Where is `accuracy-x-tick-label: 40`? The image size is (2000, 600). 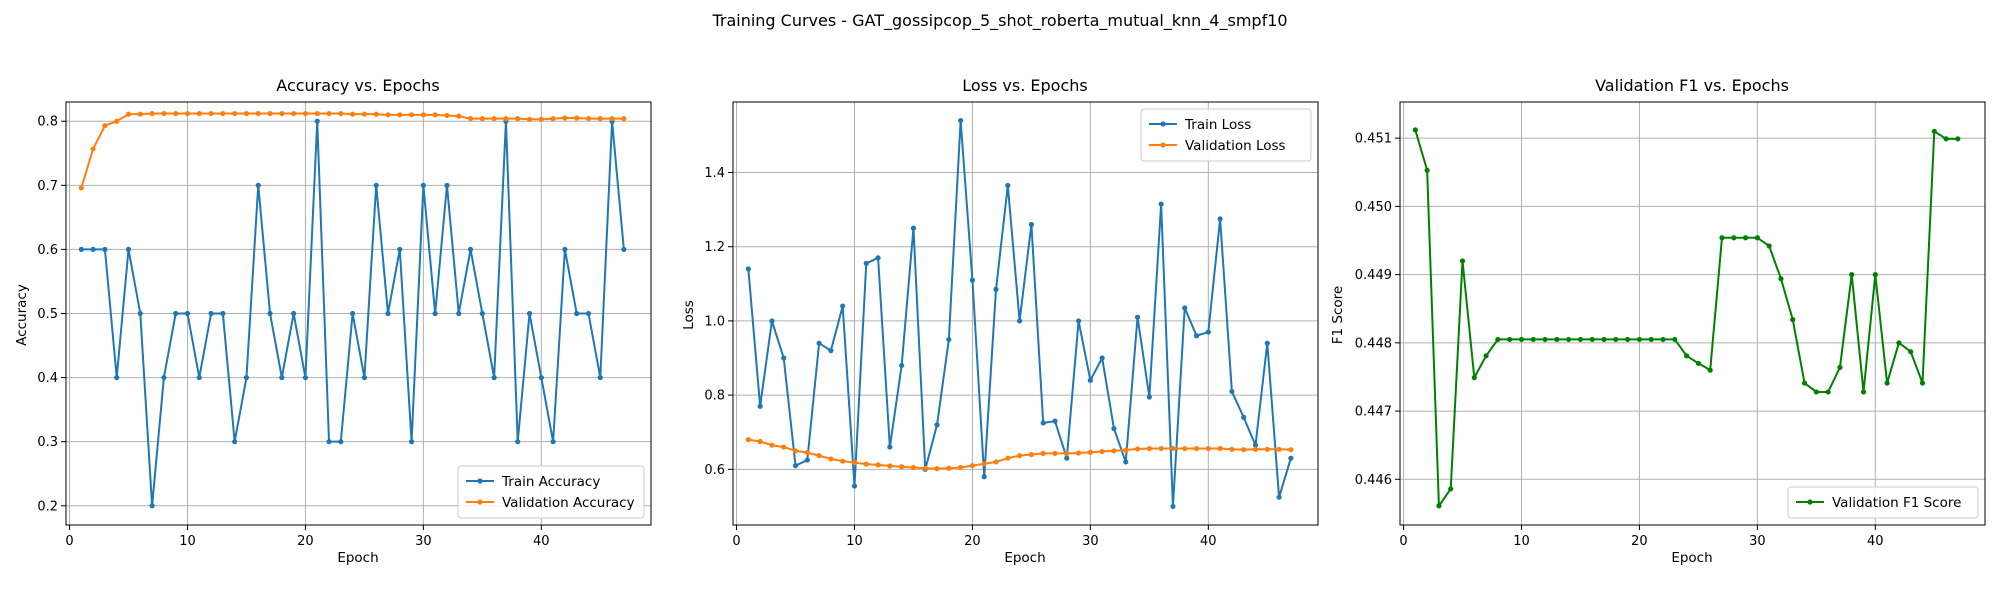
accuracy-x-tick-label: 40 is located at coordinates (541, 541).